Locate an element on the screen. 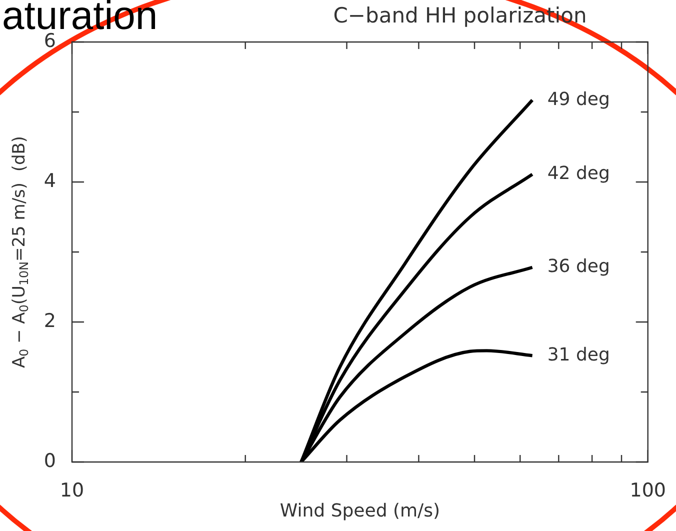 The image size is (676, 531). y-axis-title: A0 − A0(U10N=25 m/s) (dB) is located at coordinates (20, 252).